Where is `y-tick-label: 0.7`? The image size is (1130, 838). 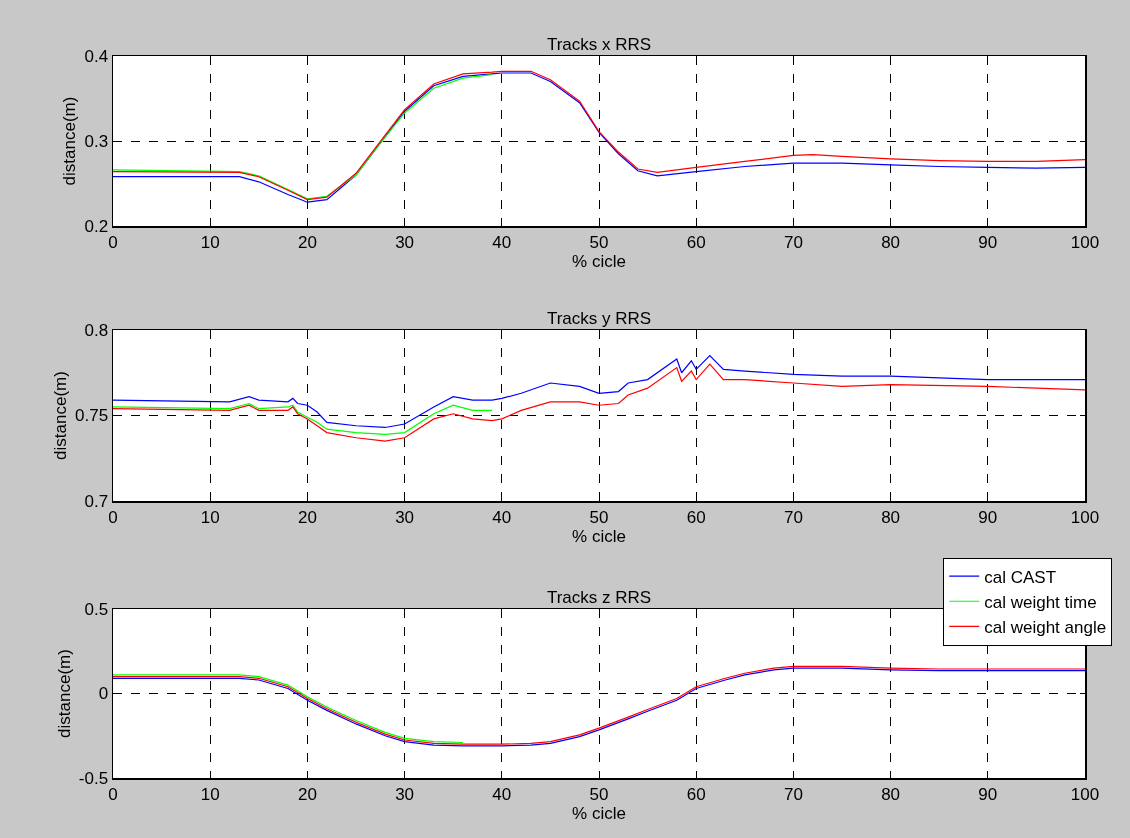
y-tick-label: 0.7 is located at coordinates (96, 501).